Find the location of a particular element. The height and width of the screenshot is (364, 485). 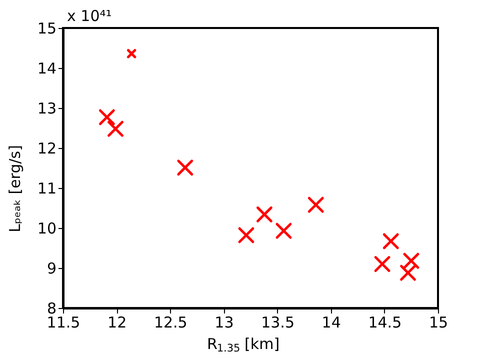

x-tick-label: 13.5 is located at coordinates (277, 323).